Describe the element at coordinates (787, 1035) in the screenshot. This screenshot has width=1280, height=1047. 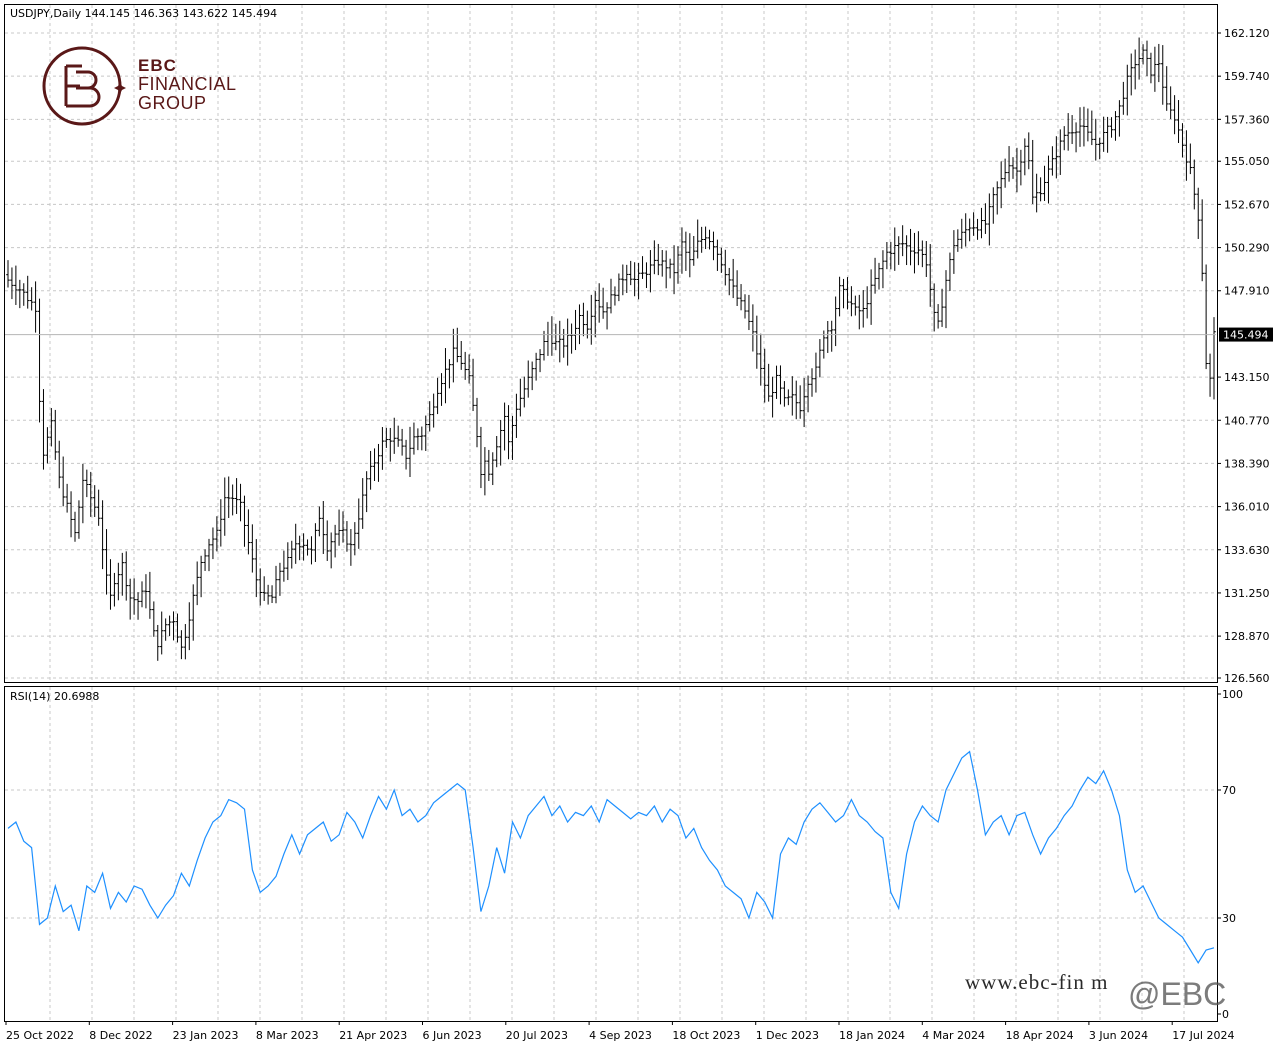
I see `time-axis-label: 1 Dec 2023` at that location.